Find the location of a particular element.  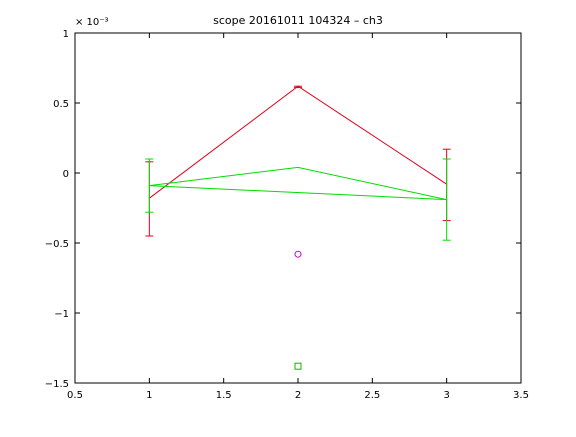

chart-title: scope 20161011 104324 – ch3 is located at coordinates (298, 20).